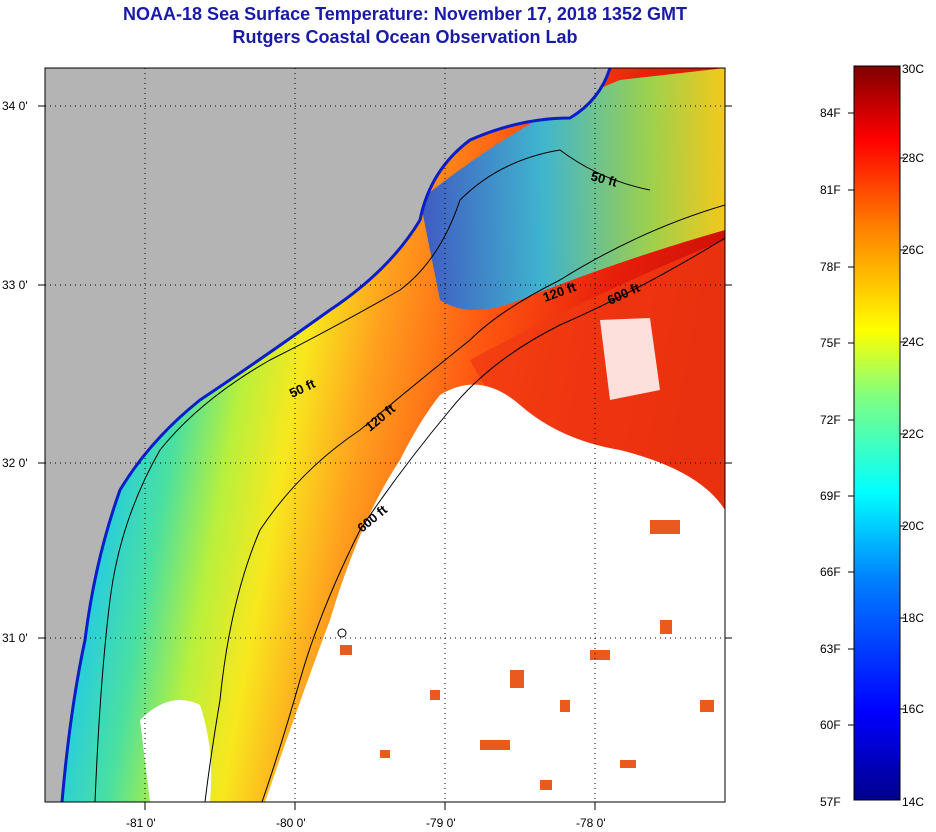  What do you see at coordinates (830, 649) in the screenshot?
I see `colorbar-f-63: 63F` at bounding box center [830, 649].